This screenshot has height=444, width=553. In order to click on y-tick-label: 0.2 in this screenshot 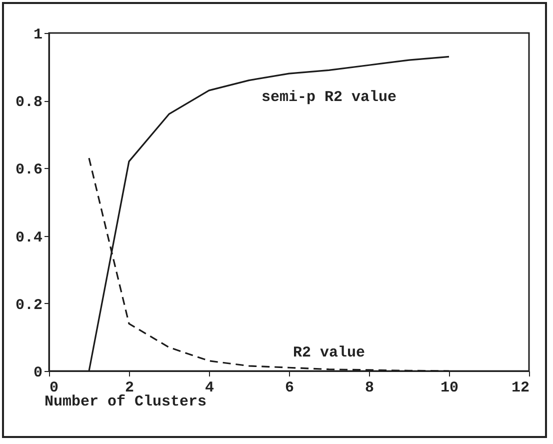, I will do `click(28, 305)`.